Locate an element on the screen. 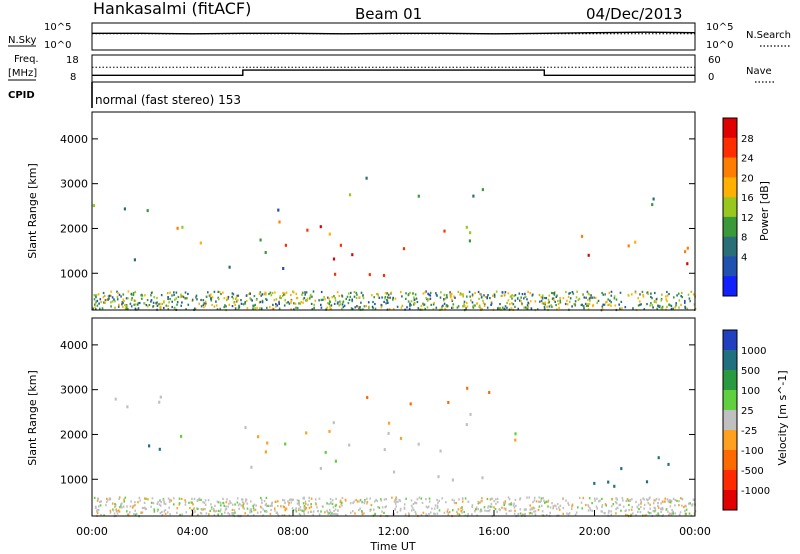  frequency-line is located at coordinates (393, 72).